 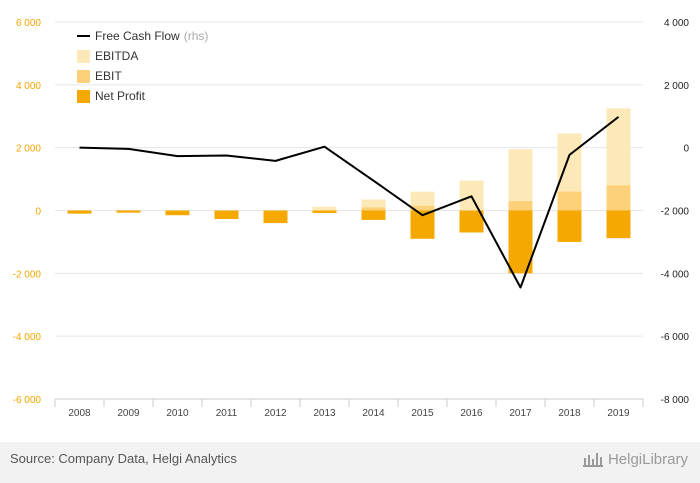 I want to click on right-tick-label: -6 000, so click(x=675, y=337).